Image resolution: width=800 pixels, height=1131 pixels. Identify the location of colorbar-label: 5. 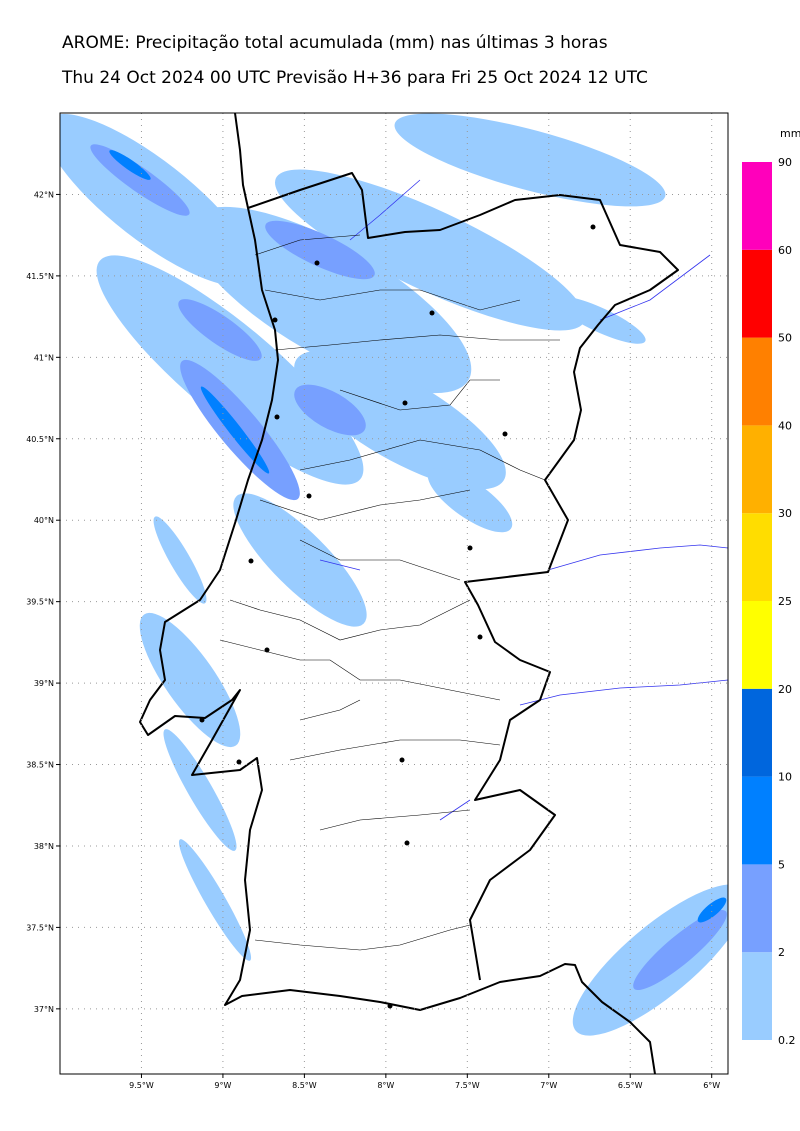
(781, 864).